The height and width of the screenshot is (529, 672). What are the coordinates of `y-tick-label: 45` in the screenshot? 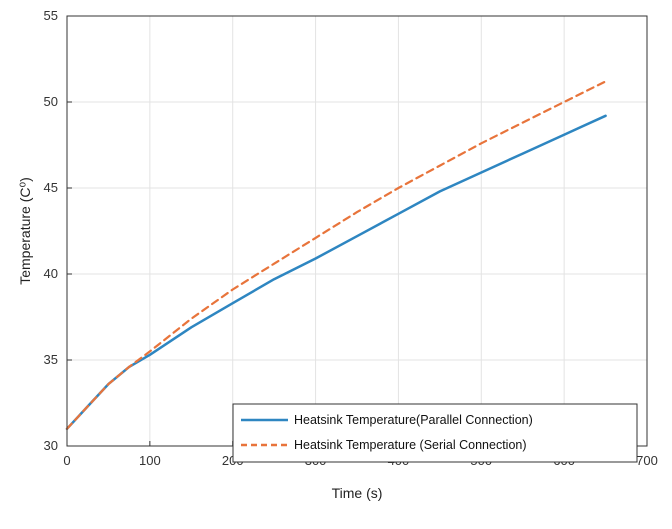 It's located at (51, 187).